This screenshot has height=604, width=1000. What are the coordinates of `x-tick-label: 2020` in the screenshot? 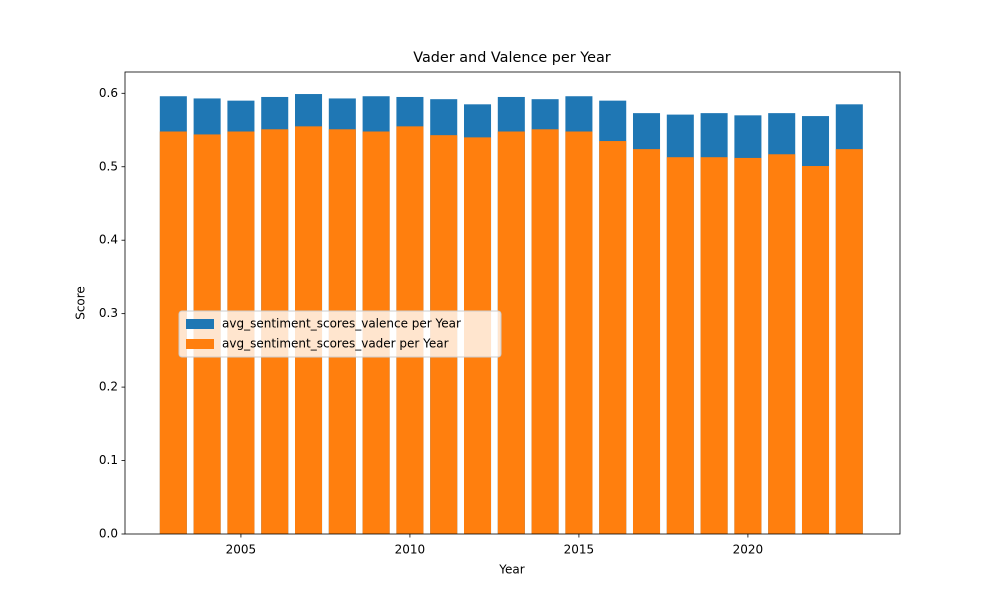 It's located at (748, 550).